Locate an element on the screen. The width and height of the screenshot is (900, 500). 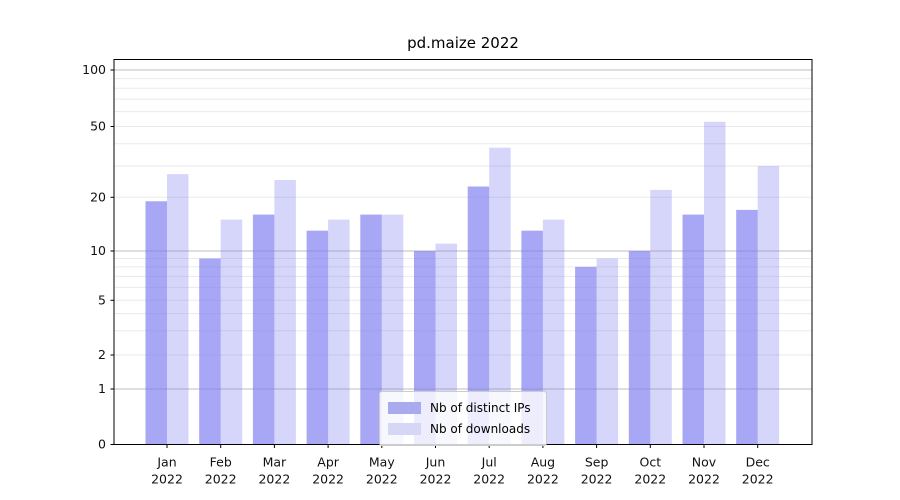
legend-label-distinct-ips: Nb of distinct IPs is located at coordinates (480, 407).